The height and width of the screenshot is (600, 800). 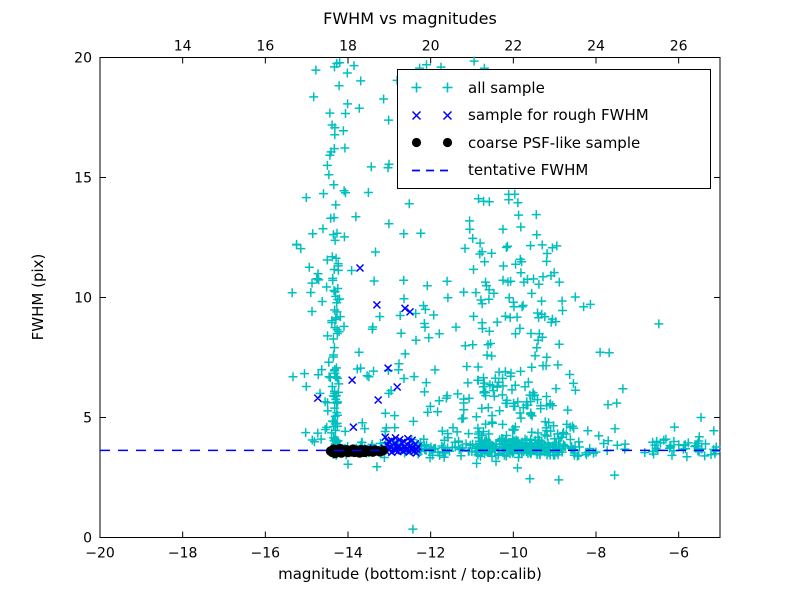 I want to click on svg-text: 22, so click(x=513, y=47).